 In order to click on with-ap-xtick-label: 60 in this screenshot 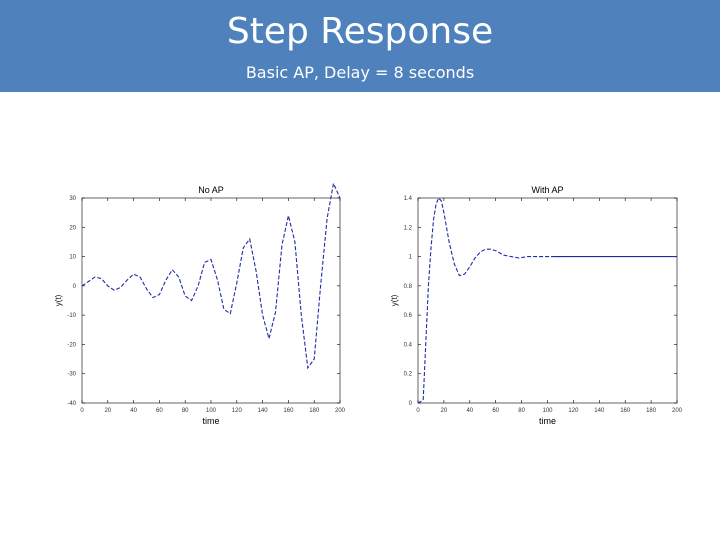, I will do `click(495, 411)`.